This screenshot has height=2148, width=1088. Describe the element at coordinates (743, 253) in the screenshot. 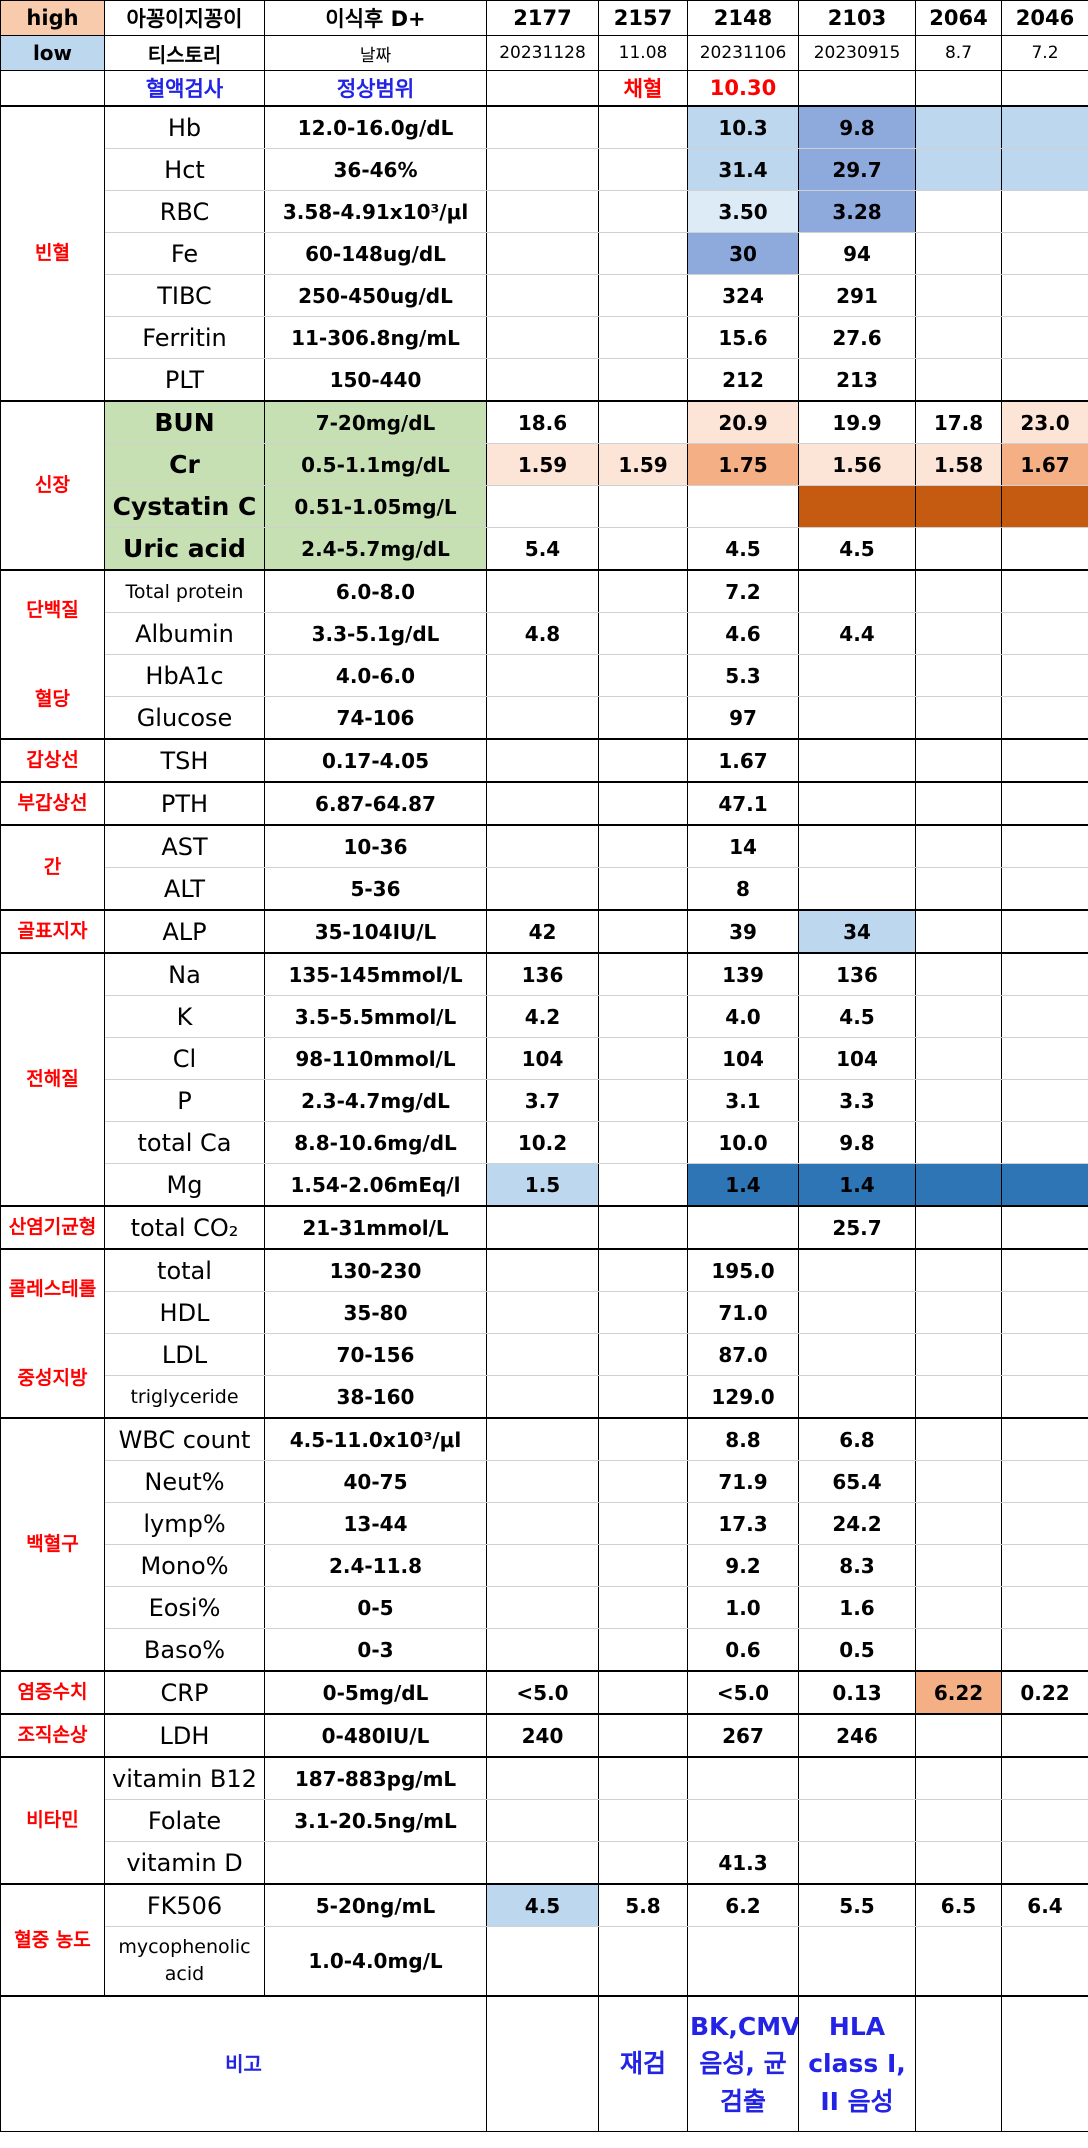

I see `value-cell: 30` at that location.